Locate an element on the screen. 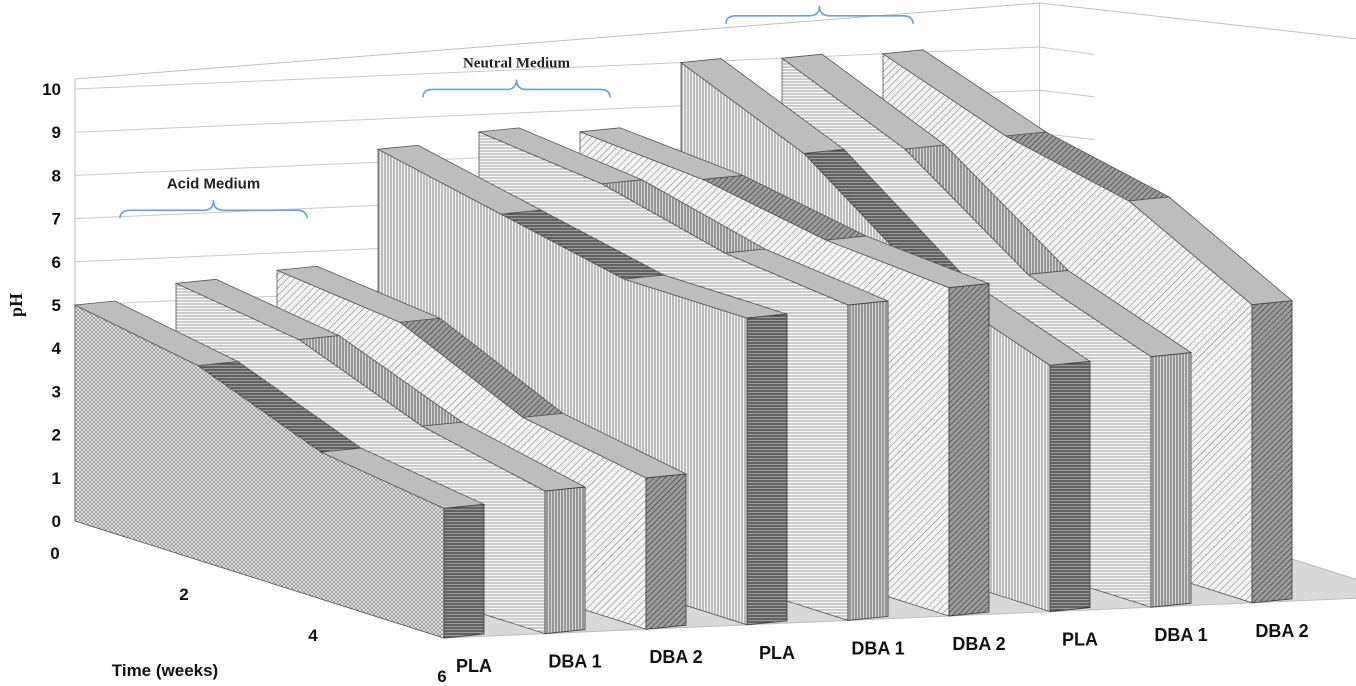 Image resolution: width=1356 pixels, height=686 pixels. y-tick-label: 4 is located at coordinates (57, 348).